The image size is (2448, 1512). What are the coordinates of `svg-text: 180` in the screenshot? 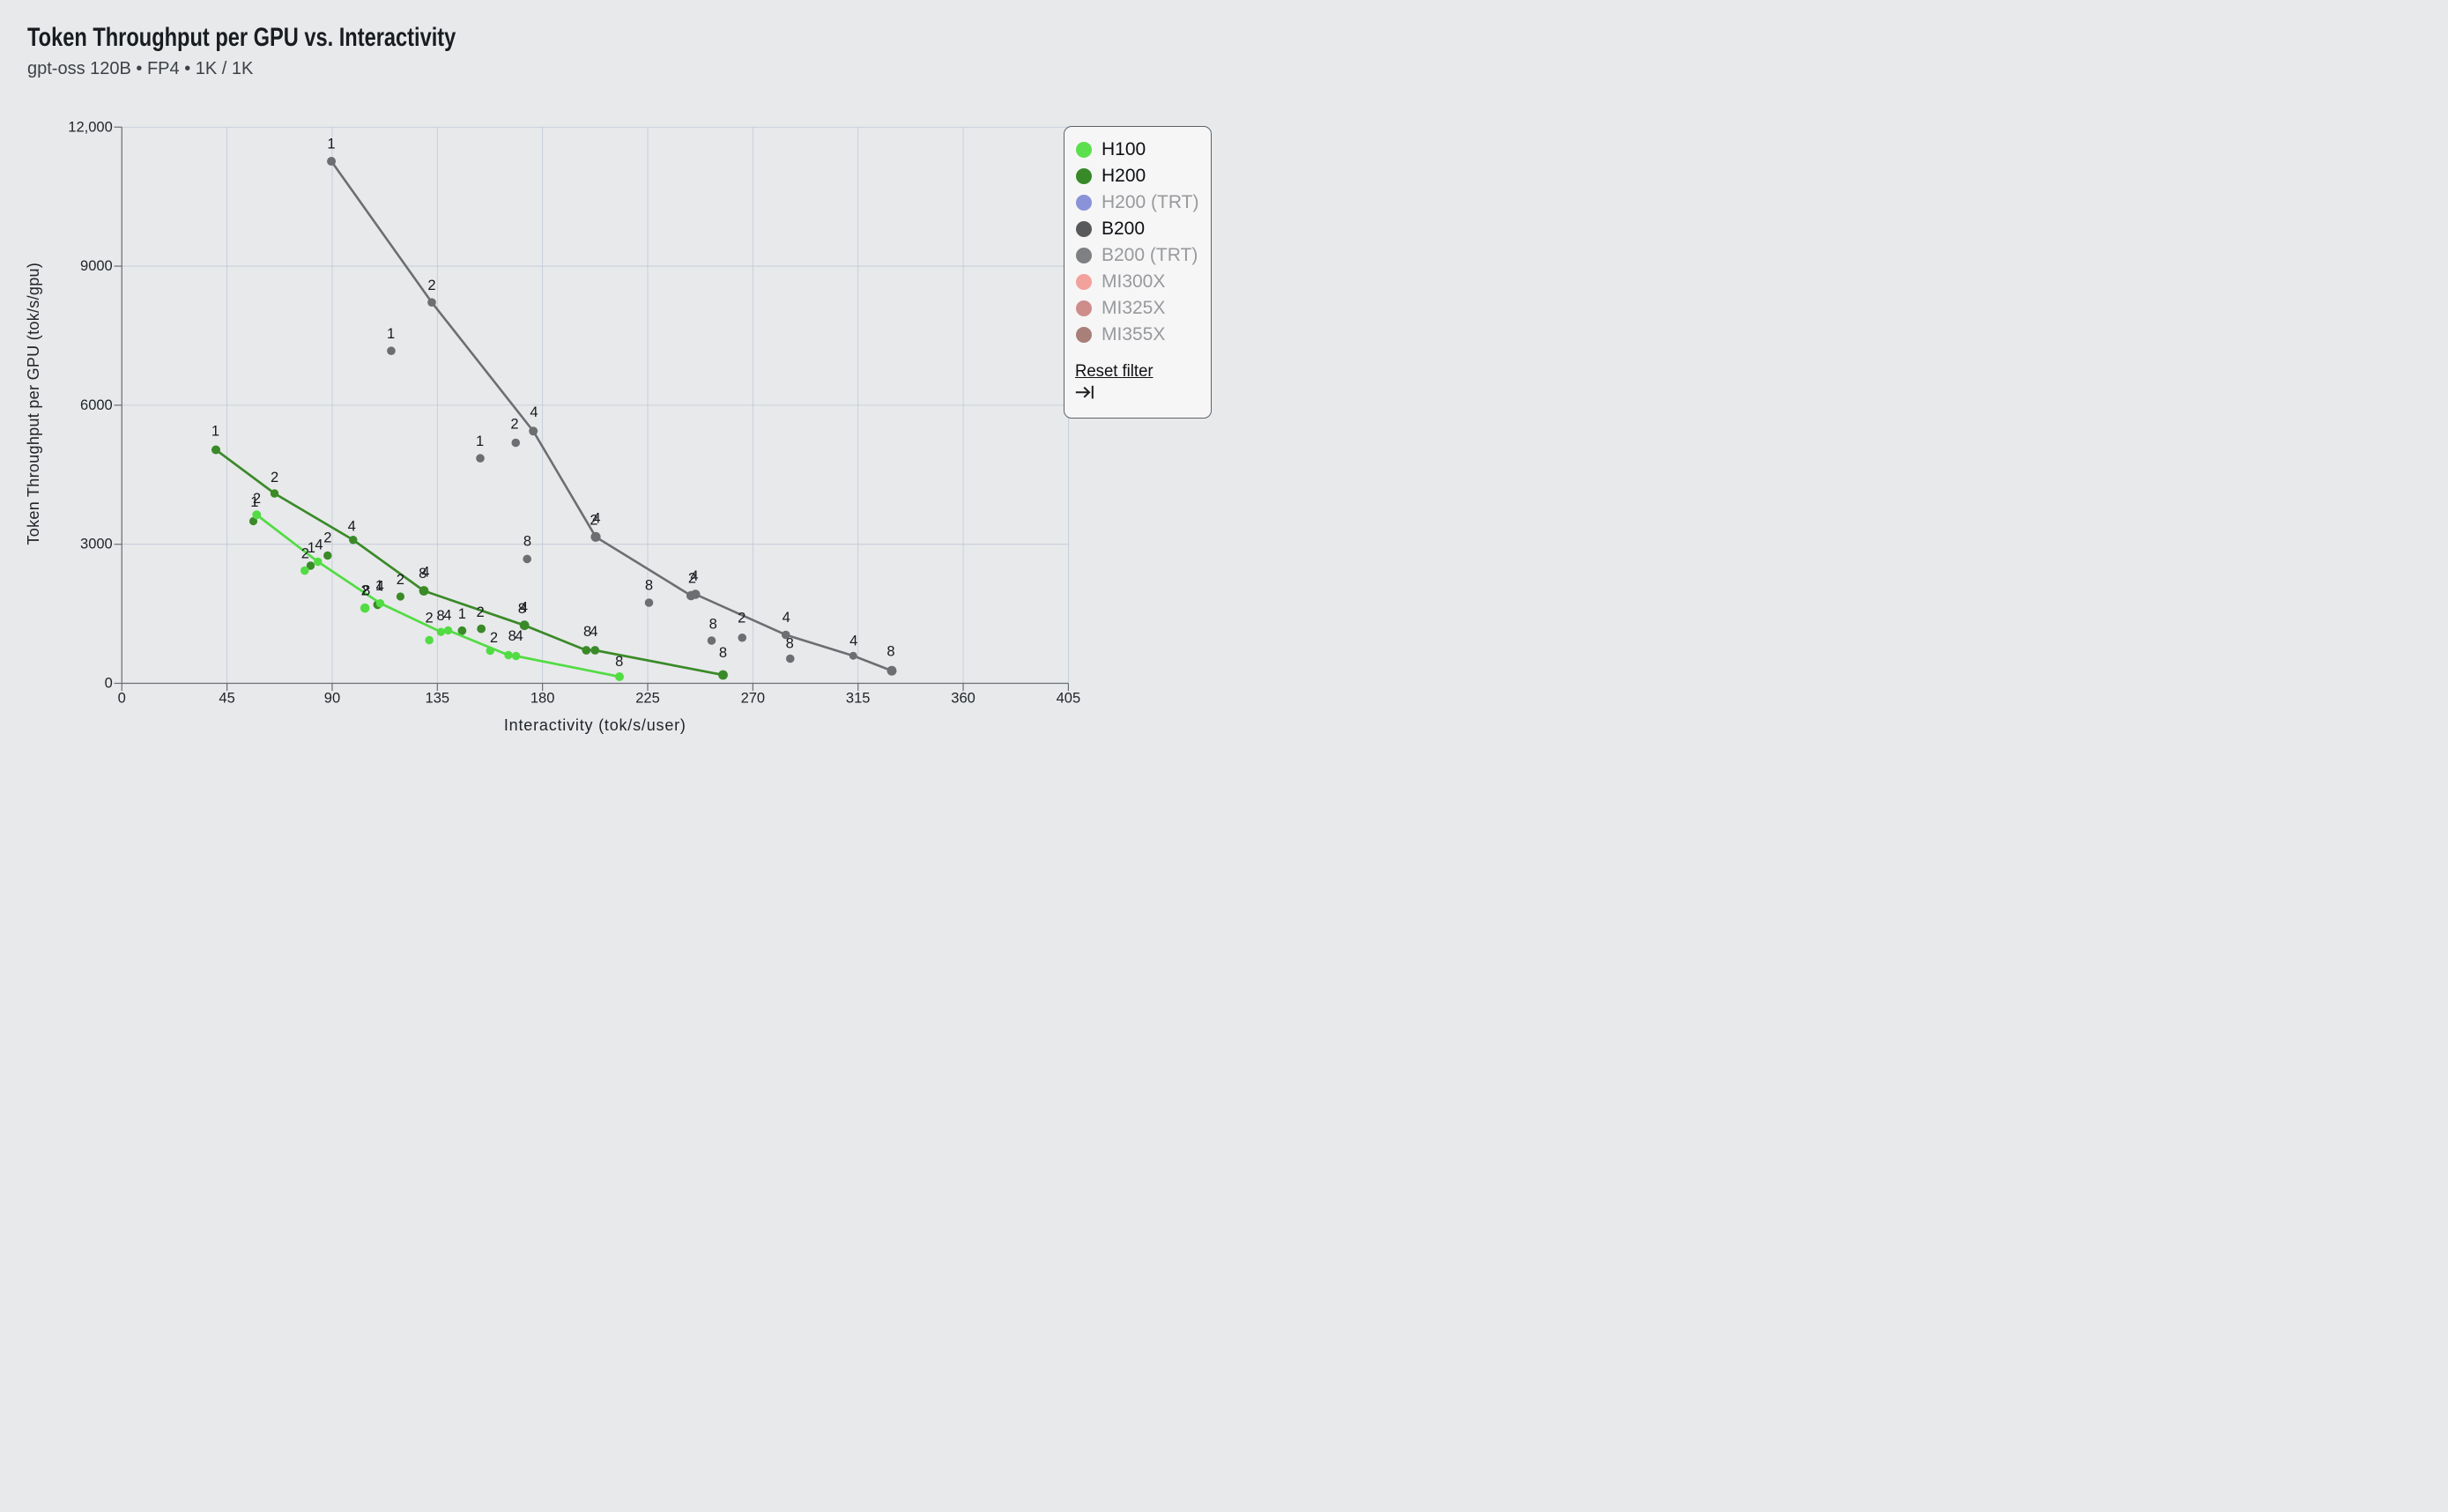 It's located at (542, 699).